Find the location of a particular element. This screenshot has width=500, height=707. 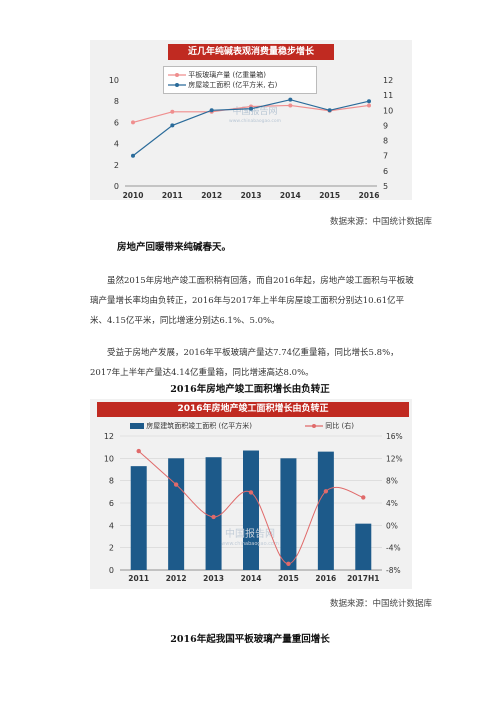

chart1-banner: 近几年纯碱表观消费量稳步增长 is located at coordinates (251, 52).